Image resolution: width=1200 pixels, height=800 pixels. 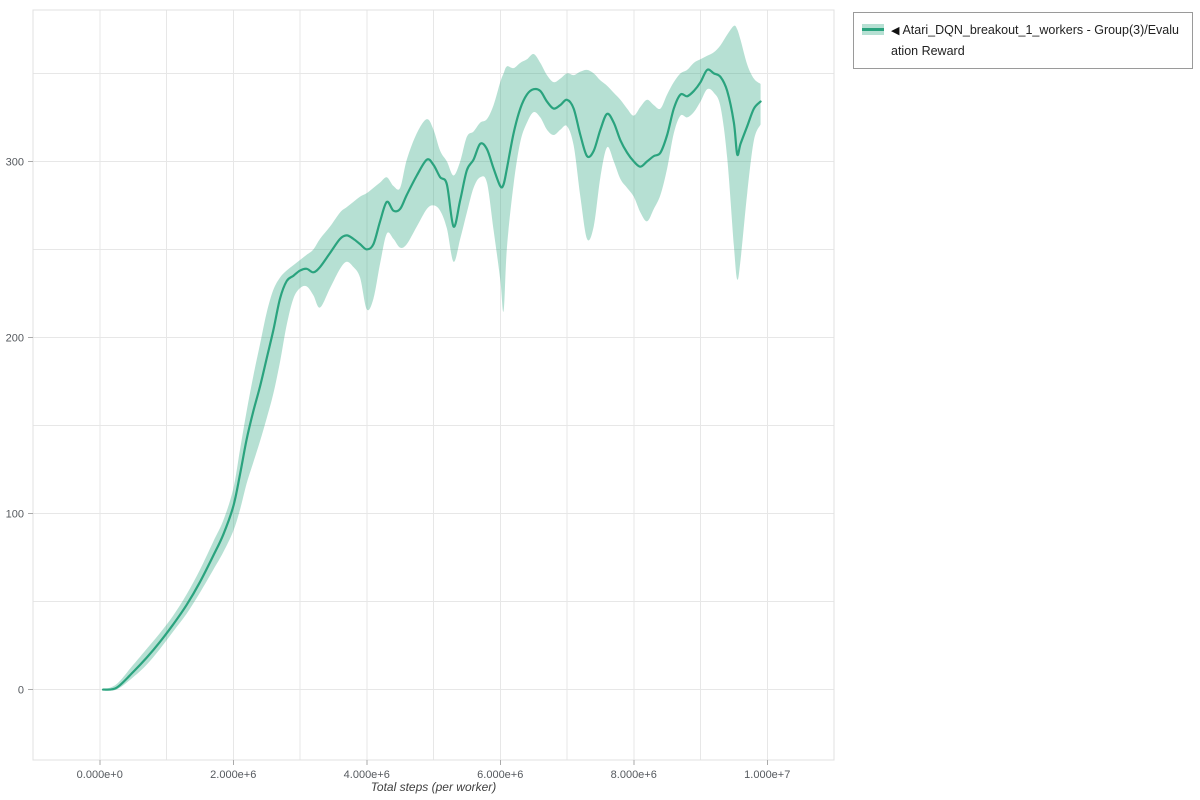 What do you see at coordinates (15, 515) in the screenshot?
I see `svg-text: 100` at bounding box center [15, 515].